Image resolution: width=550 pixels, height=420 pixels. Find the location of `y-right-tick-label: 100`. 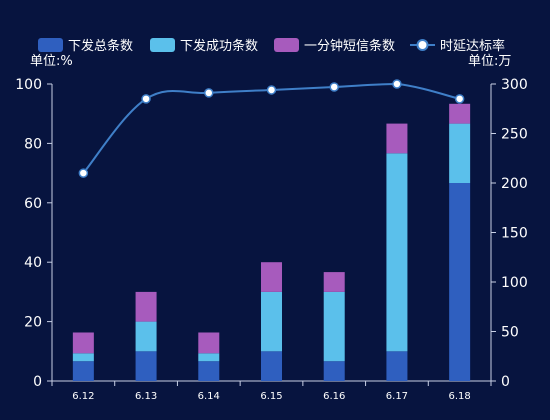

y-right-tick-label: 100 is located at coordinates (514, 283).